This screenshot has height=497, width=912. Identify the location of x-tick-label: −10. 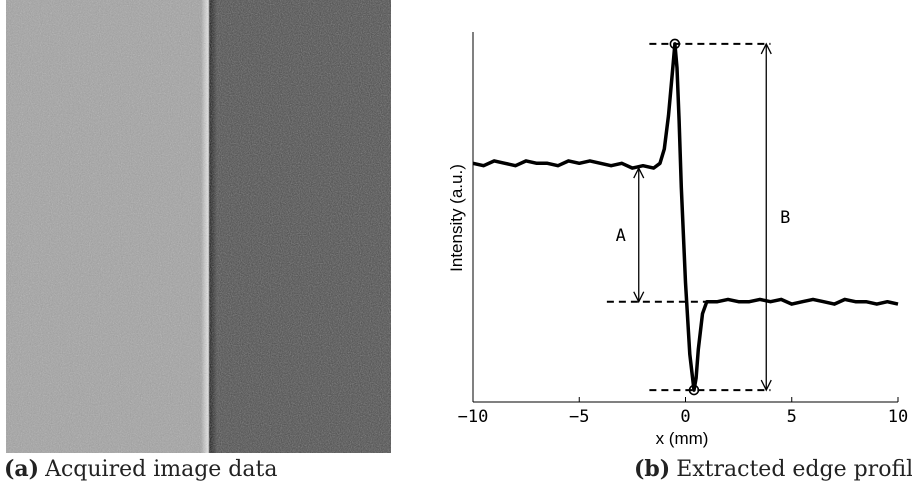
(473, 417).